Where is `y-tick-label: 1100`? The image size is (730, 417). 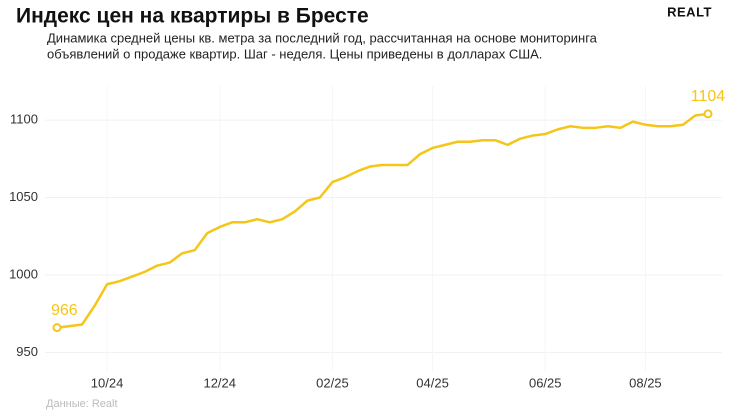
y-tick-label: 1100 is located at coordinates (24, 119).